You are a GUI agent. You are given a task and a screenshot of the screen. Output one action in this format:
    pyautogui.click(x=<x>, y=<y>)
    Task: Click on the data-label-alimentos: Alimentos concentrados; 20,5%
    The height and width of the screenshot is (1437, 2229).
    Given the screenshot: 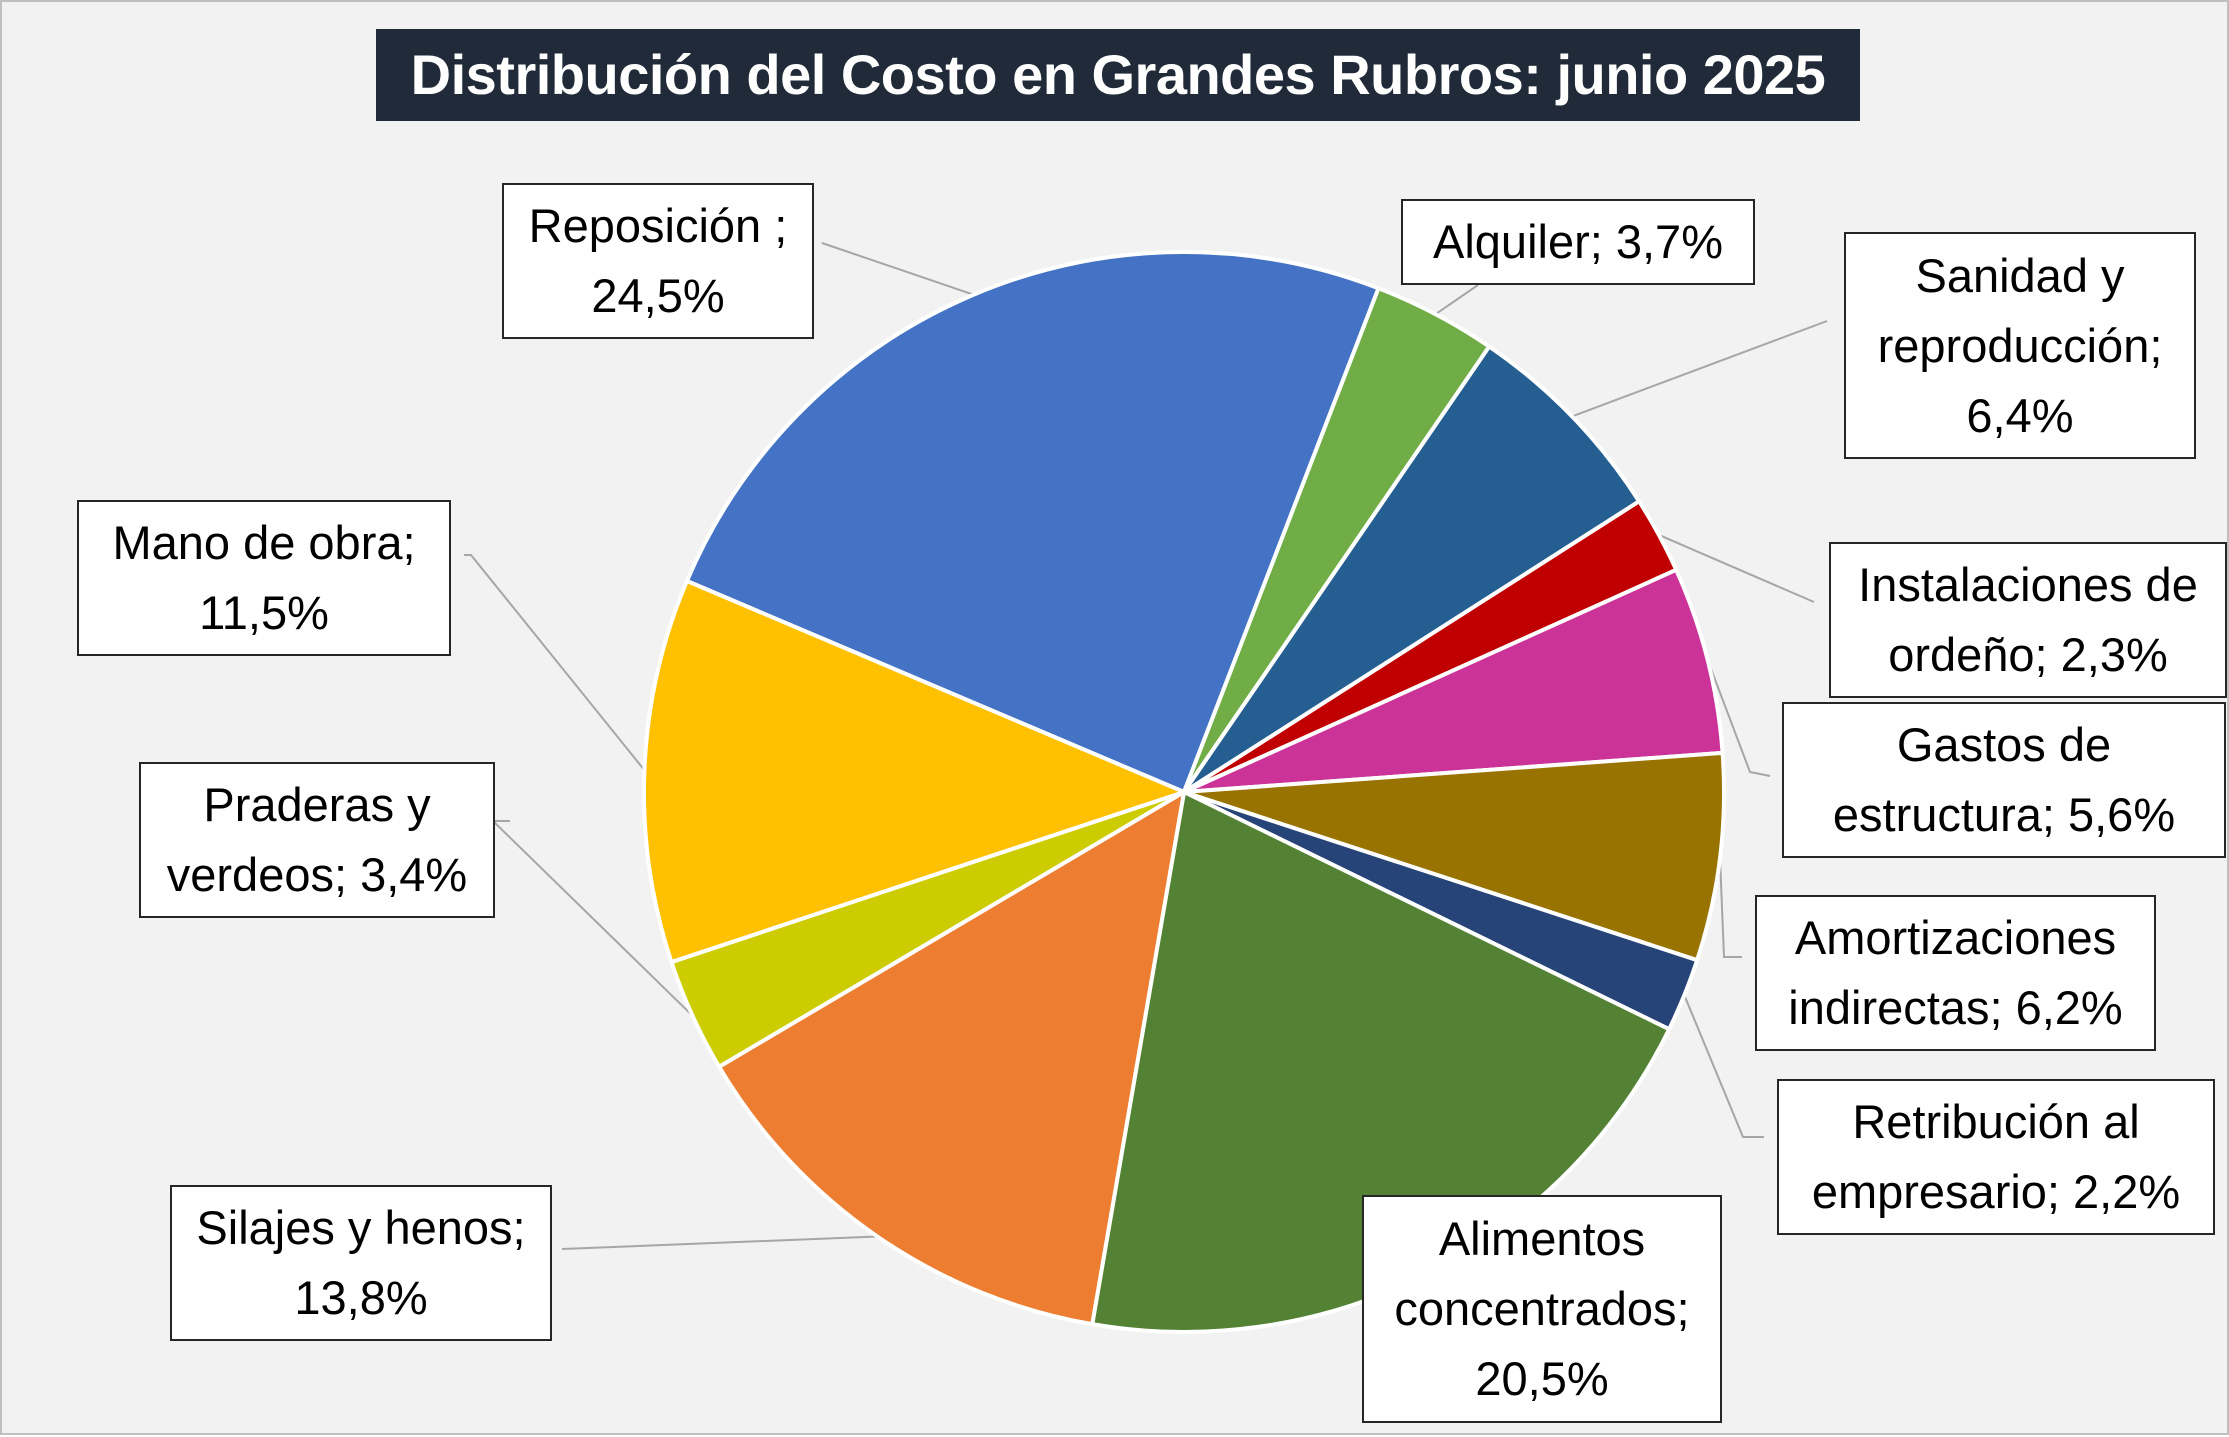 What is the action you would take?
    pyautogui.click(x=1542, y=1309)
    